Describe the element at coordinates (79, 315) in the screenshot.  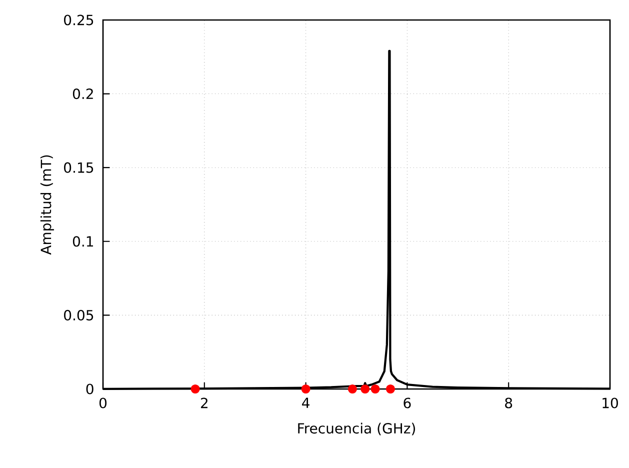
I see `y-tick-label: 0.05` at that location.